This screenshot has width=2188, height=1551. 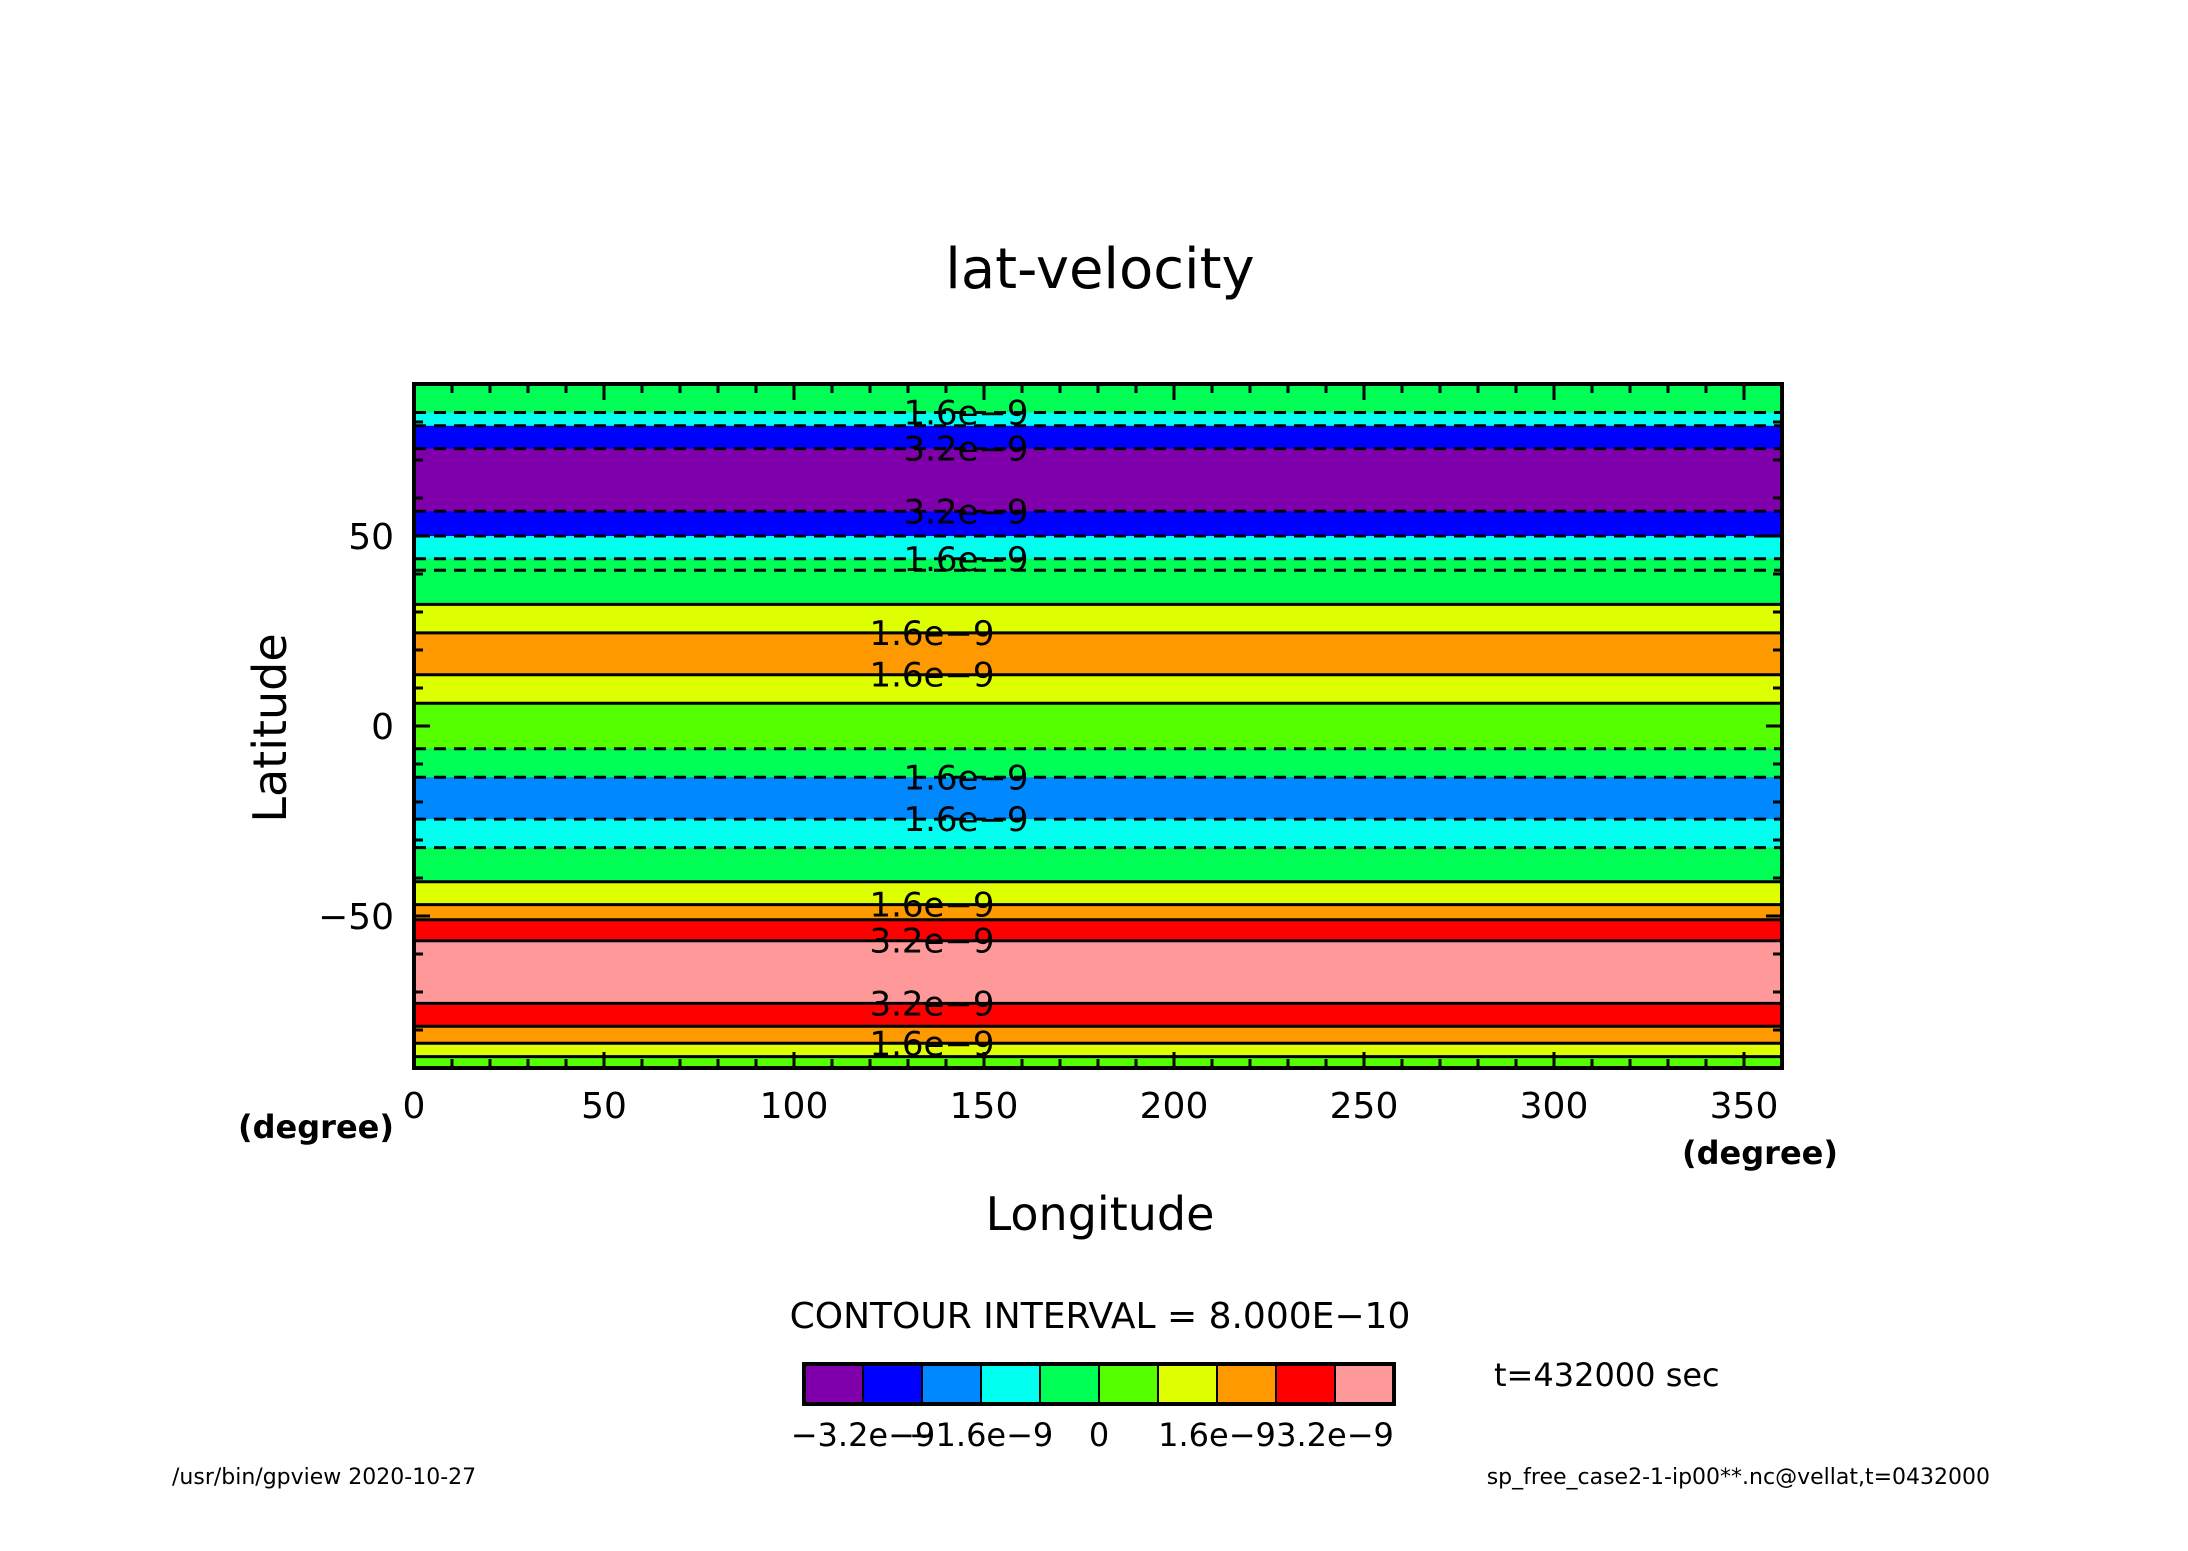 What do you see at coordinates (1217, 1435) in the screenshot?
I see `colorbar-tick-label: 1.6e−9` at bounding box center [1217, 1435].